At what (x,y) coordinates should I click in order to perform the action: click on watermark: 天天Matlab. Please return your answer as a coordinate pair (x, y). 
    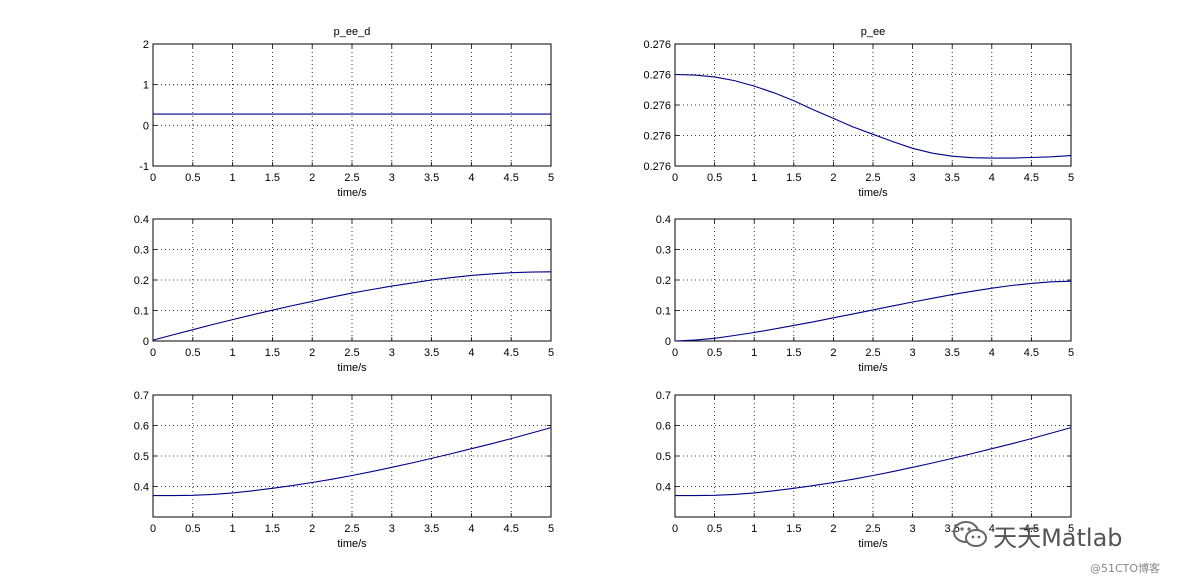
    Looking at the image, I should click on (1037, 535).